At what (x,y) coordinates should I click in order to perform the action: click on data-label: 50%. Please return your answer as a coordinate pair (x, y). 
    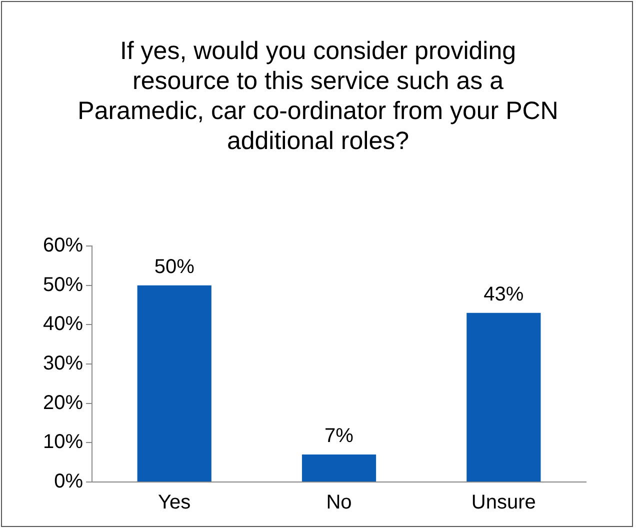
    Looking at the image, I should click on (174, 267).